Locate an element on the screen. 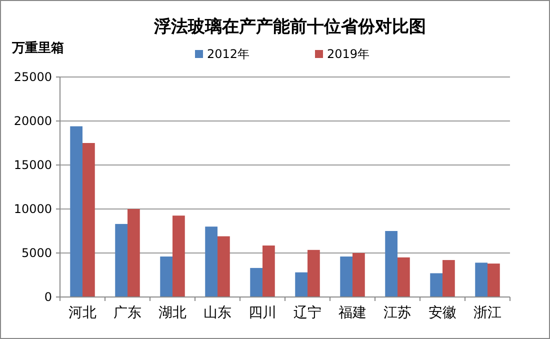  y-tick-label: 15000 is located at coordinates (33, 165).